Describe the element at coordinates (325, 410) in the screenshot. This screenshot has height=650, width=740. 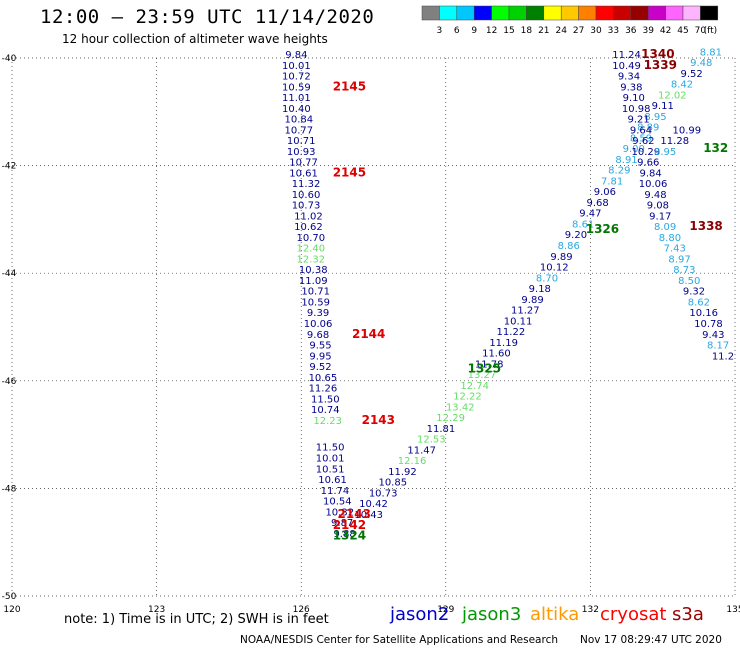
I see `data-point-label: 10.74` at that location.